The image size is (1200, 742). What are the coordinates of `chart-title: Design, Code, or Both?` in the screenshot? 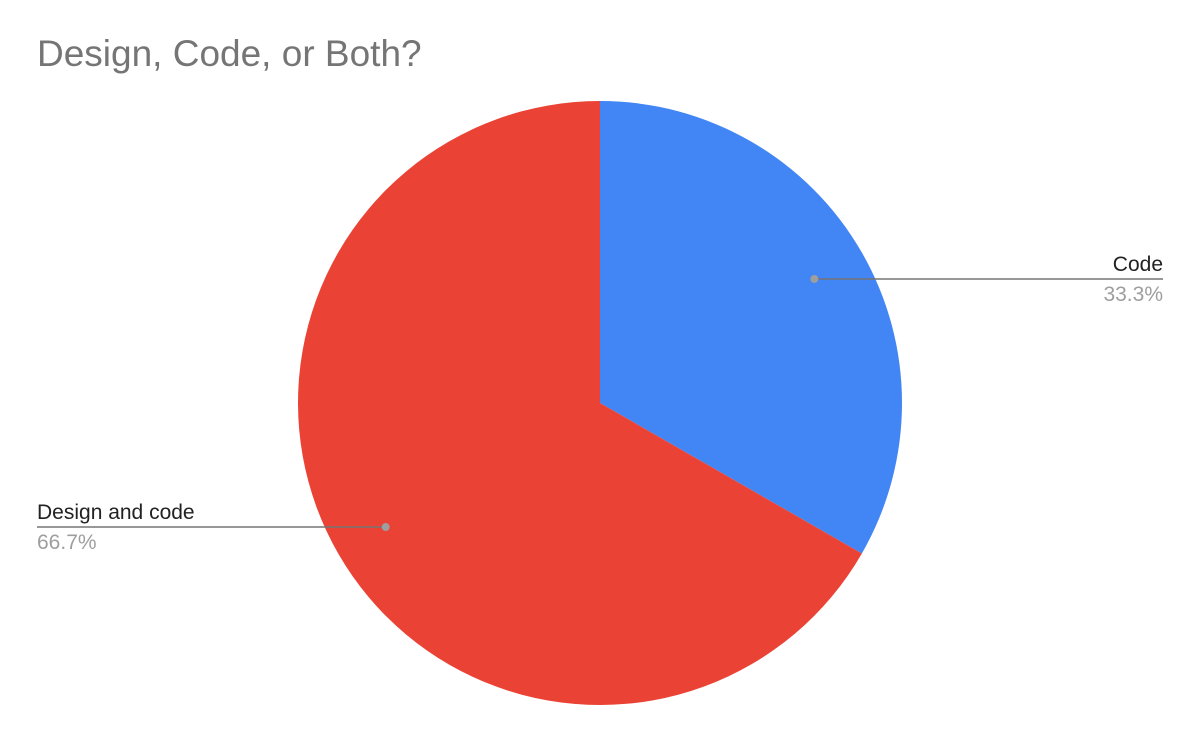 It's located at (229, 53).